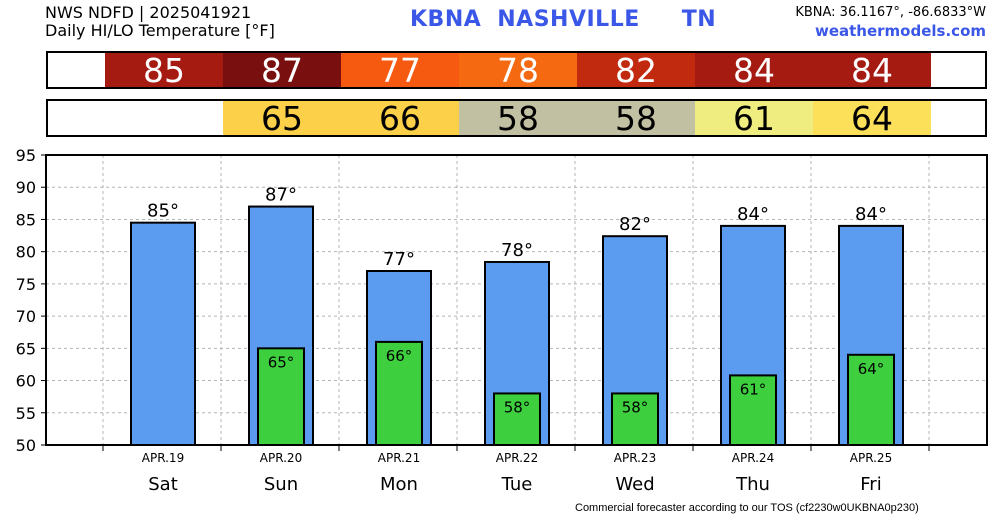  What do you see at coordinates (446, 19) in the screenshot?
I see `station-code: KBNA` at bounding box center [446, 19].